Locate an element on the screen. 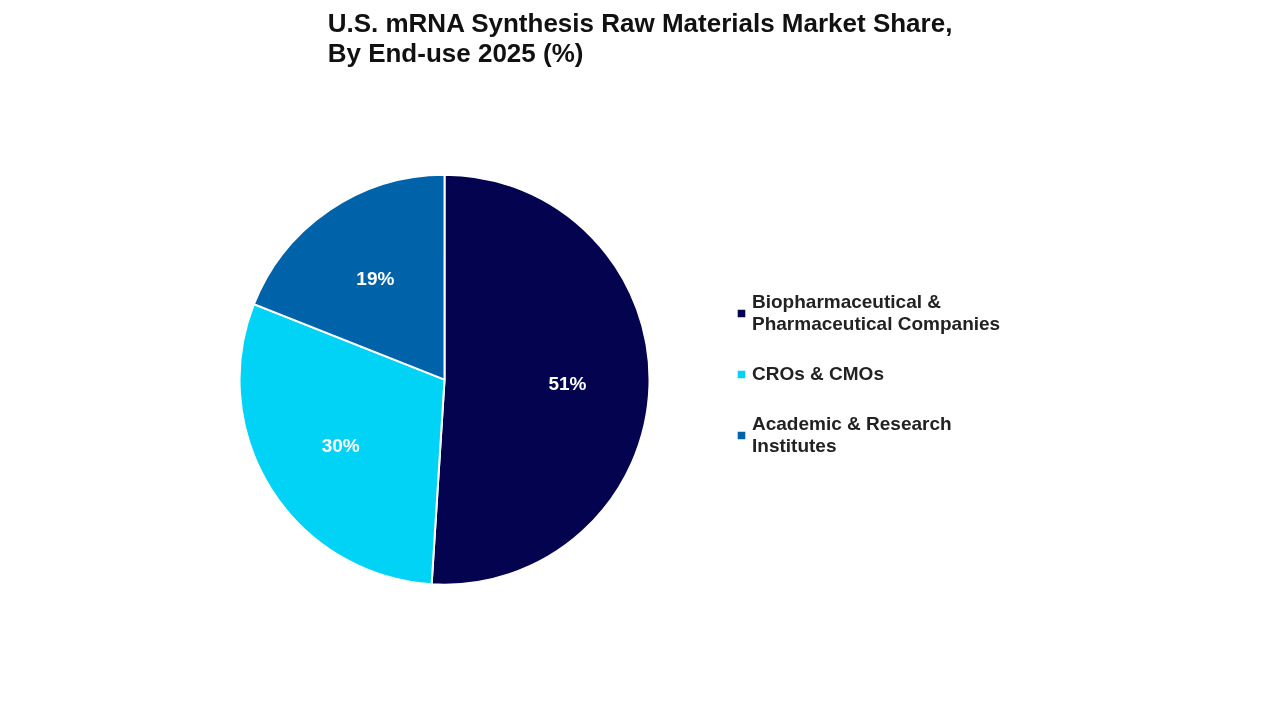 This screenshot has height=720, width=1280. legend-label: Biopharmaceutical & Pharmaceutical Companies is located at coordinates (876, 313).